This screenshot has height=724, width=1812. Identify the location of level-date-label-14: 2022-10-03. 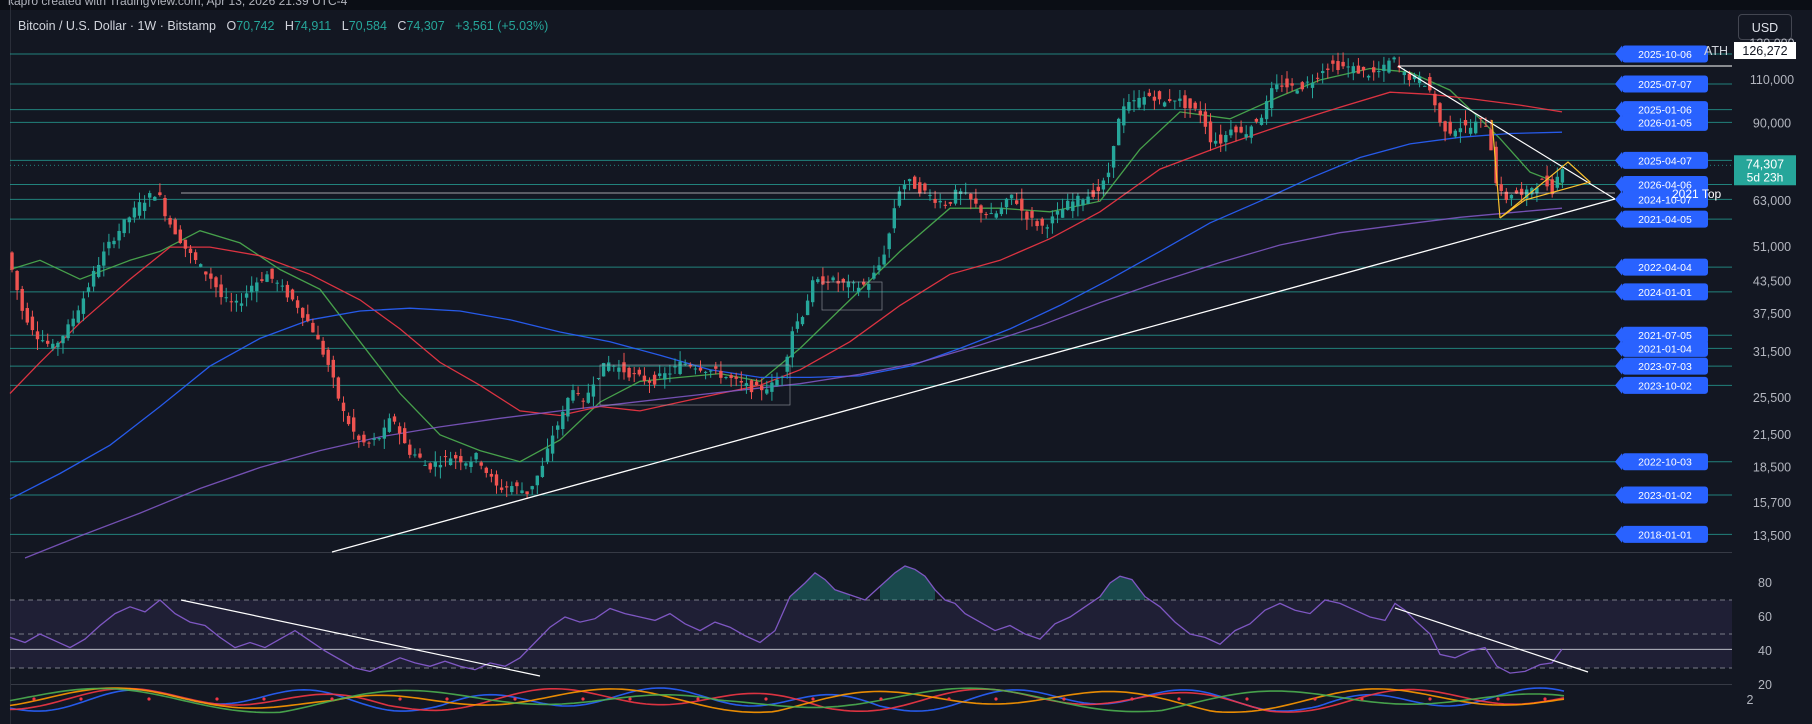
(1665, 463).